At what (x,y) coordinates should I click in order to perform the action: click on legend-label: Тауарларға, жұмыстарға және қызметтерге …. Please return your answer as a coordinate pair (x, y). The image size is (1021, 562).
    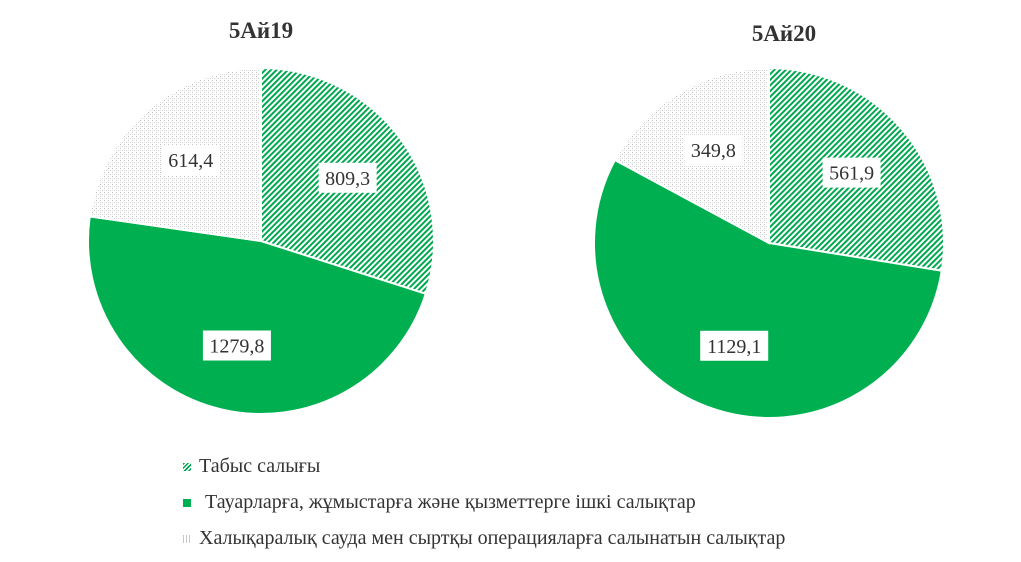
    Looking at the image, I should click on (450, 502).